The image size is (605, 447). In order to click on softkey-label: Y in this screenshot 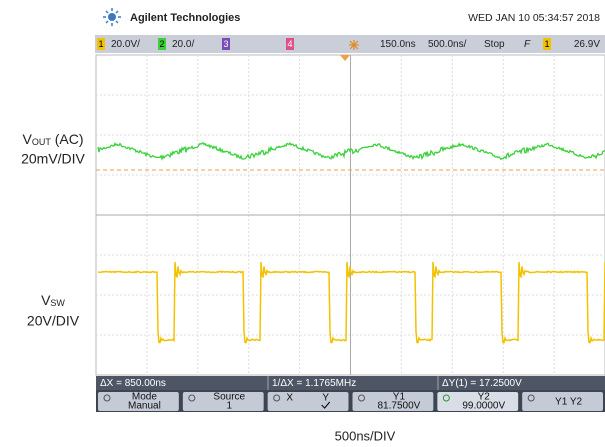, I will do `click(325, 398)`.